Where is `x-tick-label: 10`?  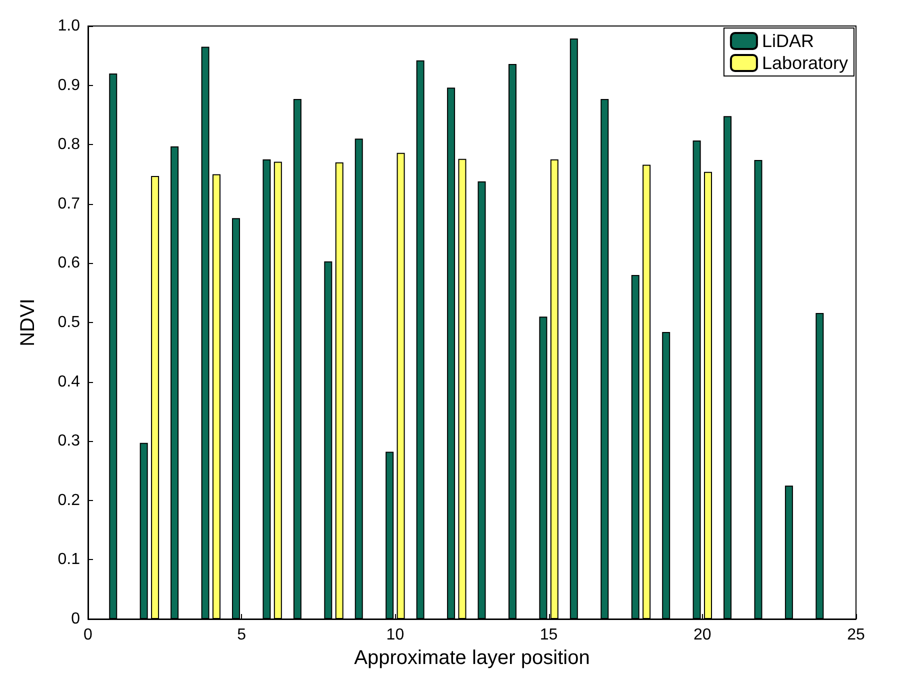
x-tick-label: 10 is located at coordinates (395, 635).